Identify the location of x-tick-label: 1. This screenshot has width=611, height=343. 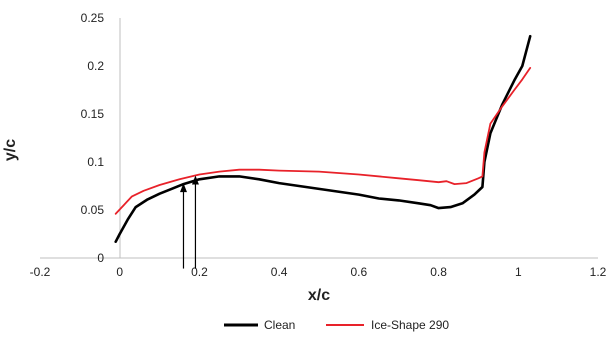
(518, 272).